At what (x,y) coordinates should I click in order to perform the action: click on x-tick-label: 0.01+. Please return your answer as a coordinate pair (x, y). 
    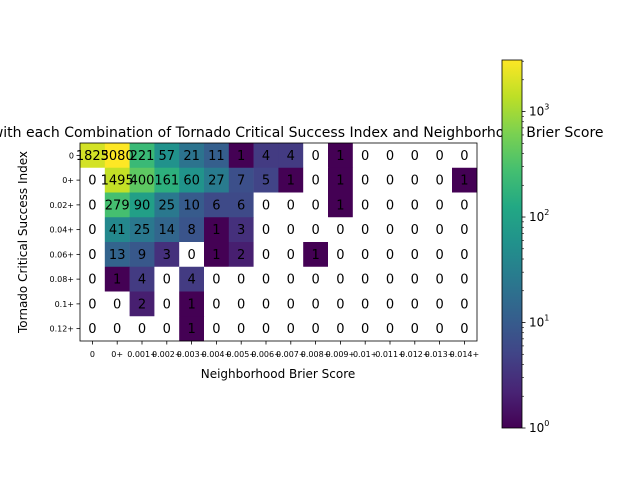
    Looking at the image, I should click on (365, 354).